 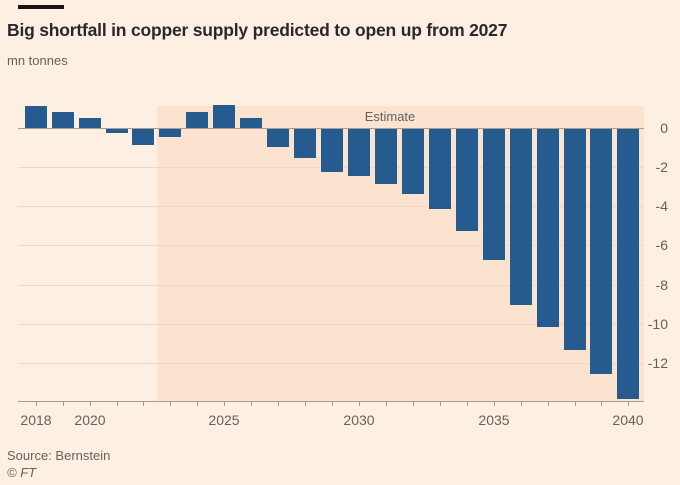 What do you see at coordinates (390, 116) in the screenshot?
I see `estimate-label: Estimate` at bounding box center [390, 116].